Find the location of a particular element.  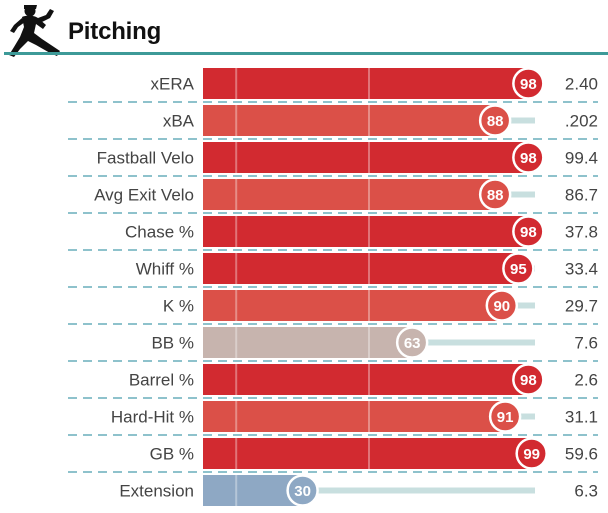

stat-value: .202 is located at coordinates (581, 121).